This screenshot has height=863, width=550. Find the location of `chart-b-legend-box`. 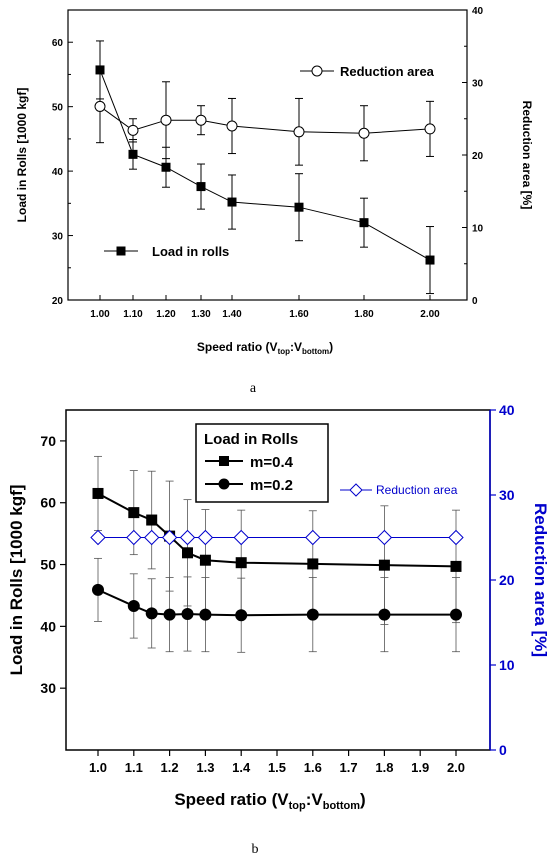

chart-b-legend-box is located at coordinates (262, 463).